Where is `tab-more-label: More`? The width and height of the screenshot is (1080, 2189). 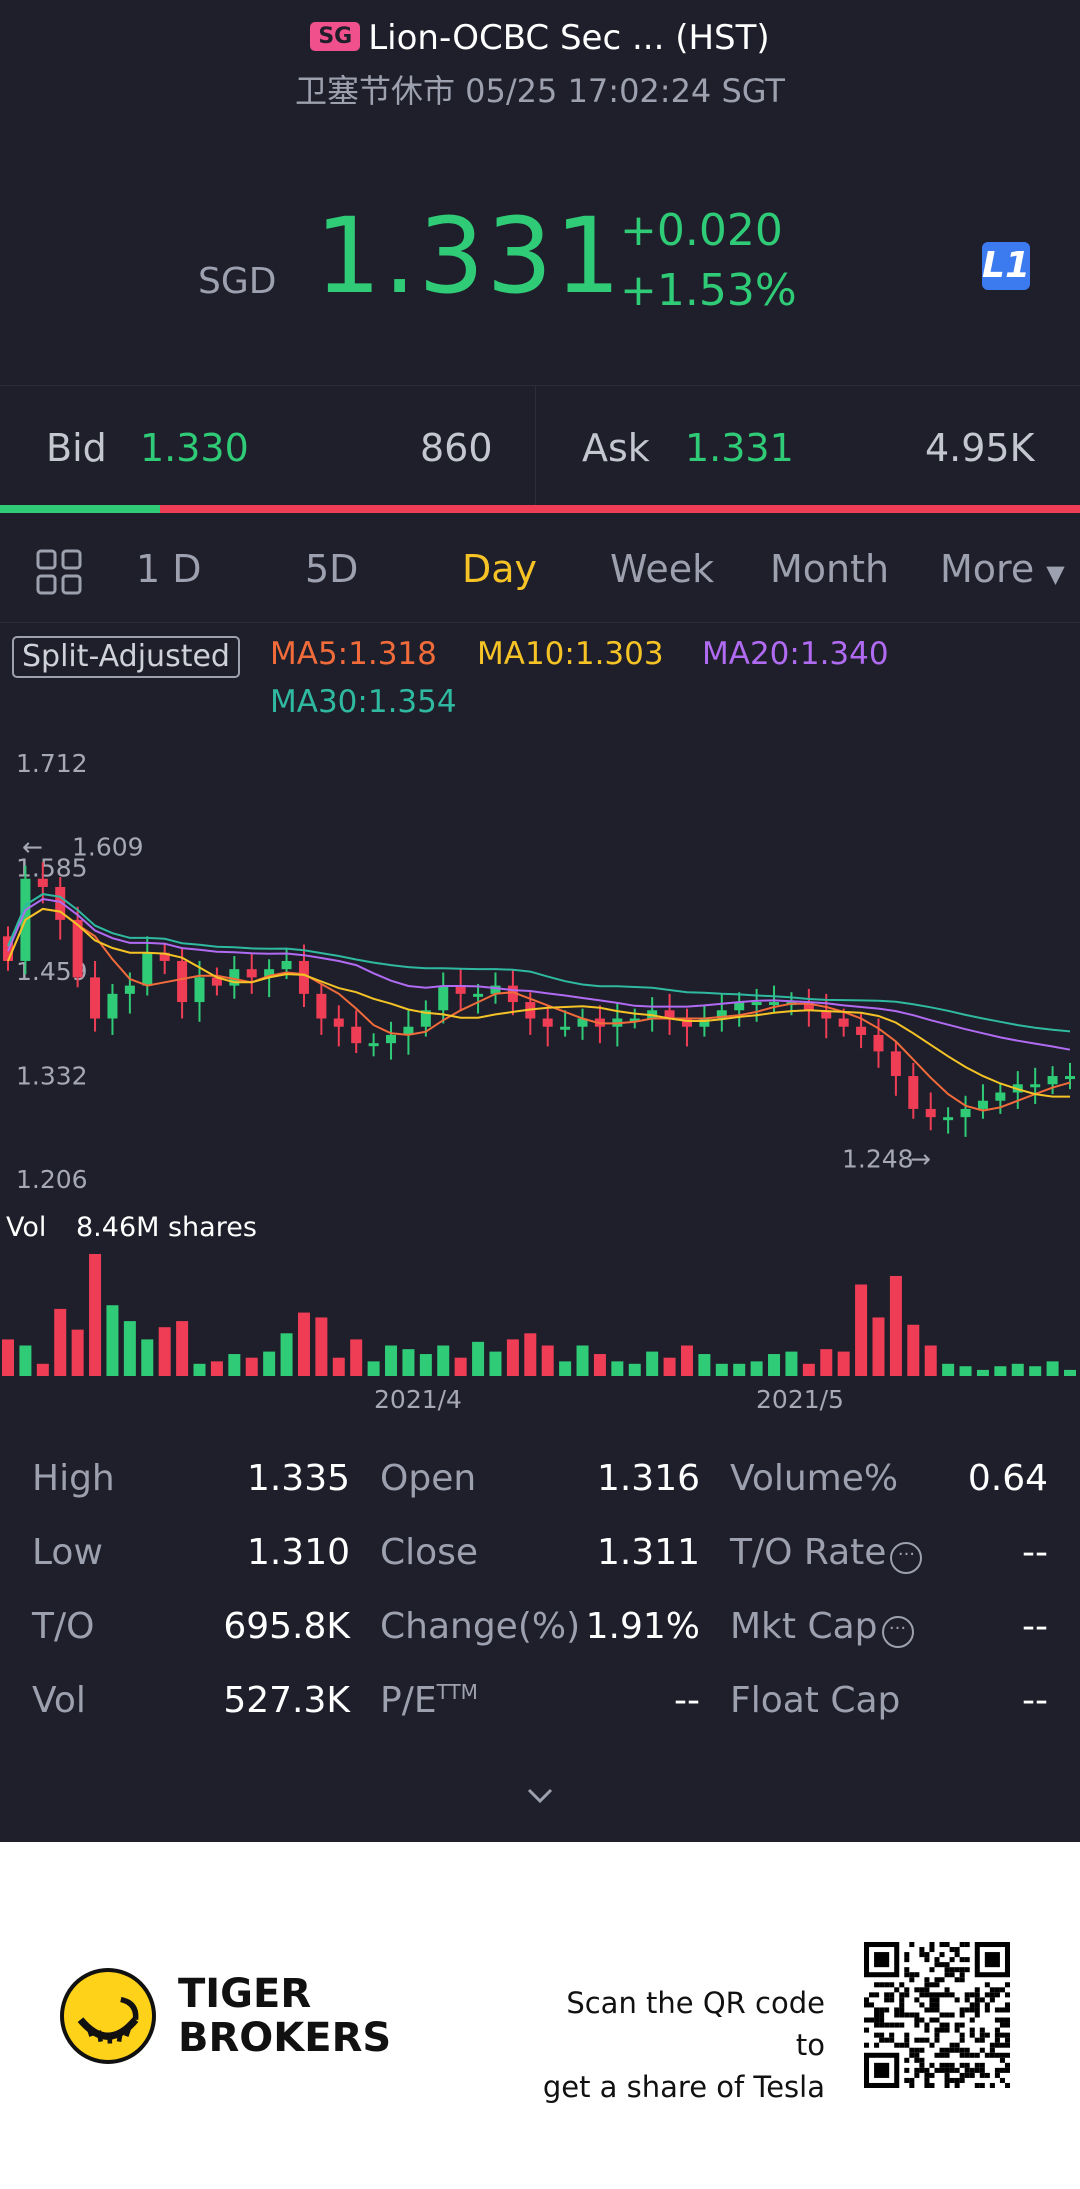
tab-more-label: More is located at coordinates (987, 569).